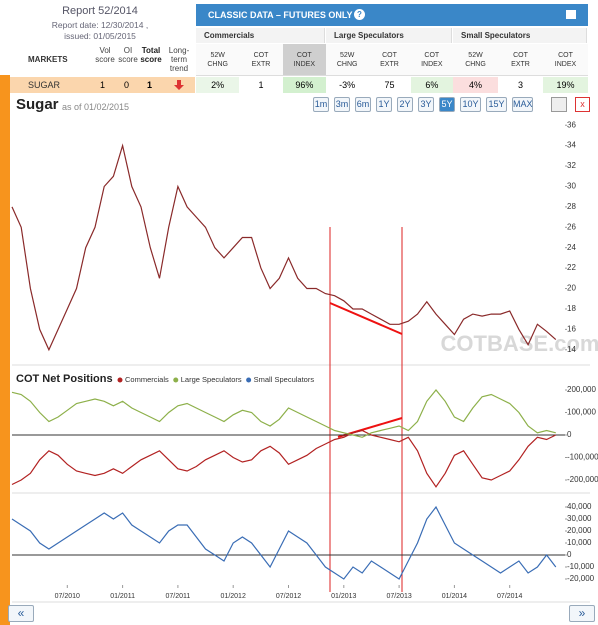 The height and width of the screenshot is (625, 598). I want to click on range-button: 5Y, so click(447, 104).